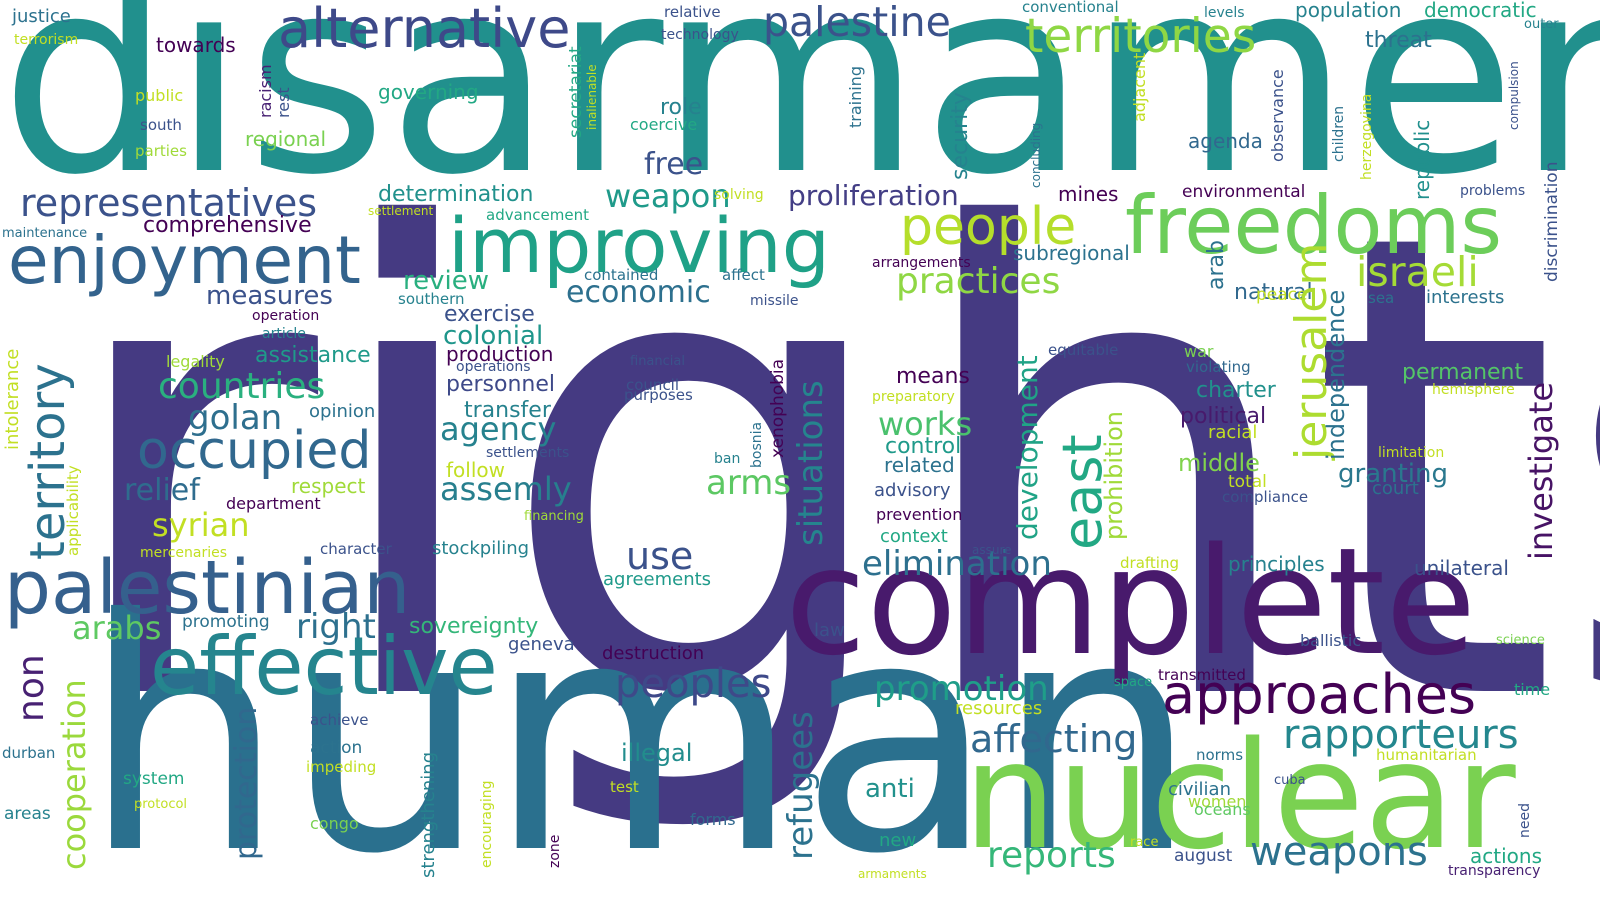  Describe the element at coordinates (1144, 842) in the screenshot. I see `word-race: race` at that location.